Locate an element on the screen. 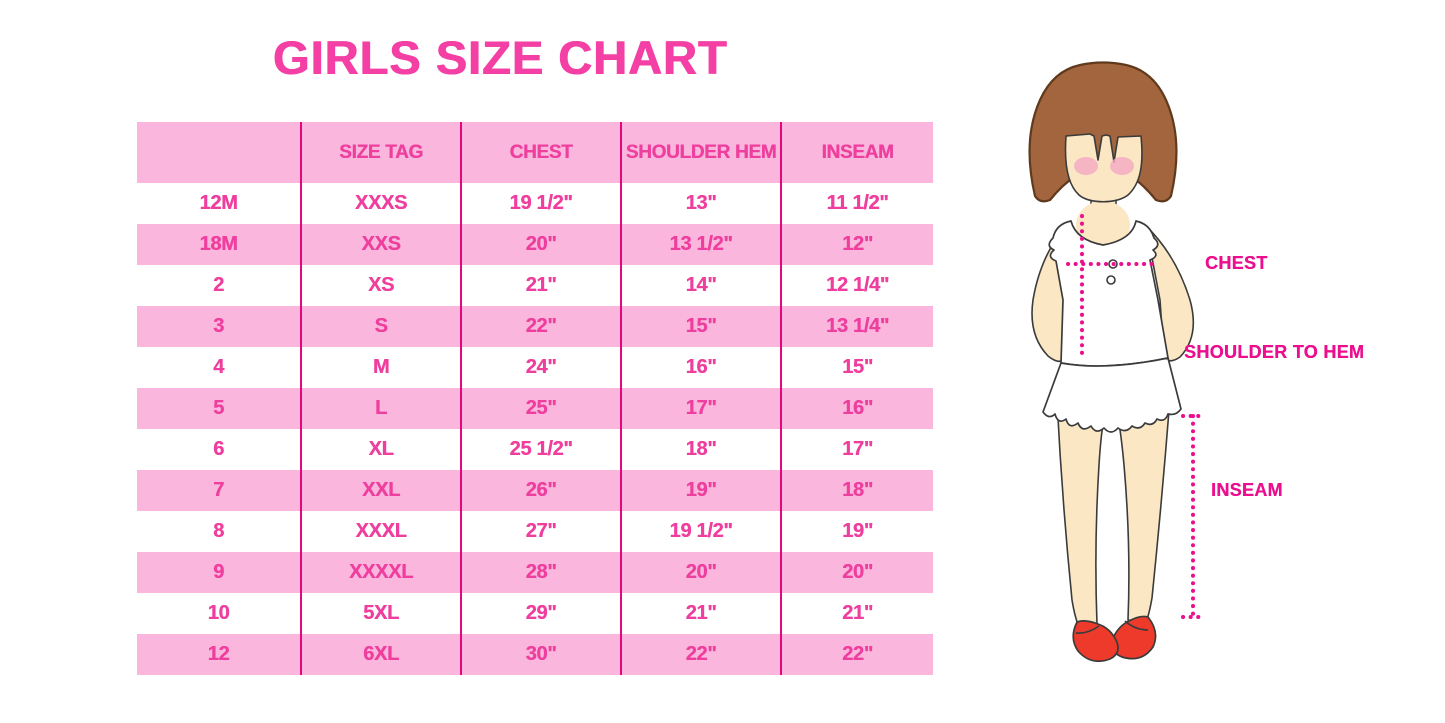 Image resolution: width=1445 pixels, height=723 pixels. table-row: 7 XXL 26" 19" 18" is located at coordinates (535, 490).